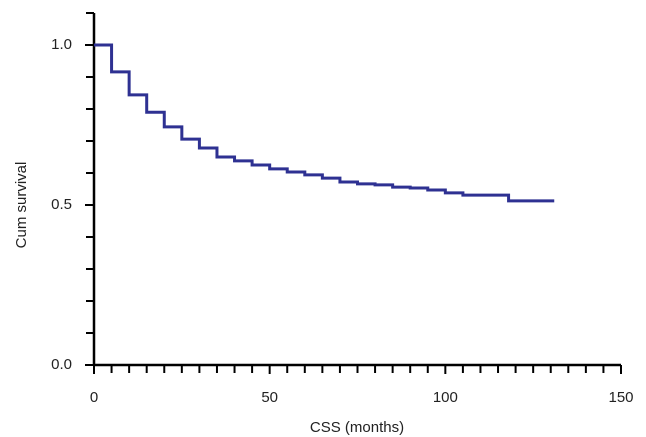  What do you see at coordinates (21, 205) in the screenshot?
I see `y-axis-label: Cum survival` at bounding box center [21, 205].